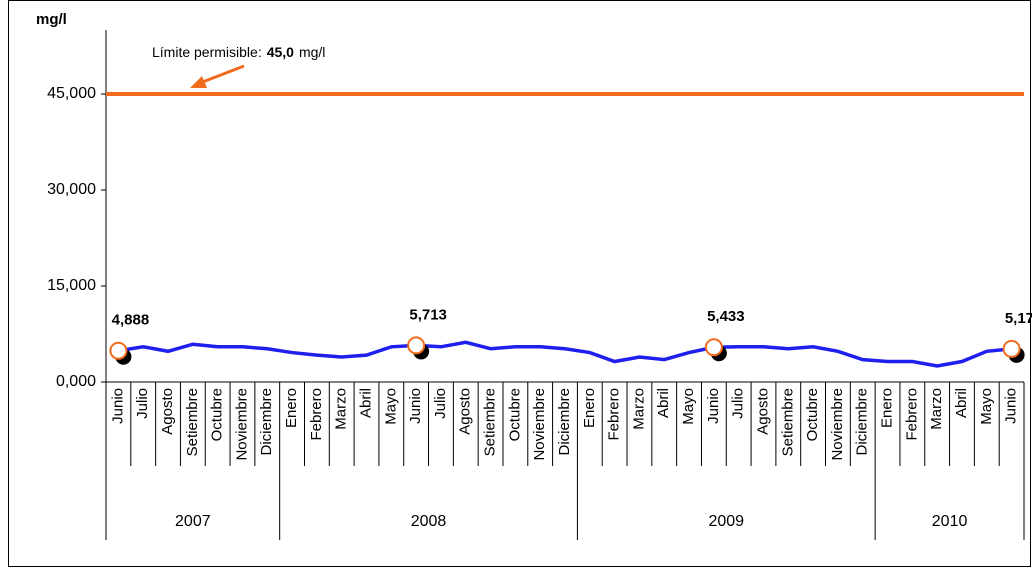 The width and height of the screenshot is (1032, 568). What do you see at coordinates (131, 320) in the screenshot?
I see `data-label: 4,888` at bounding box center [131, 320].